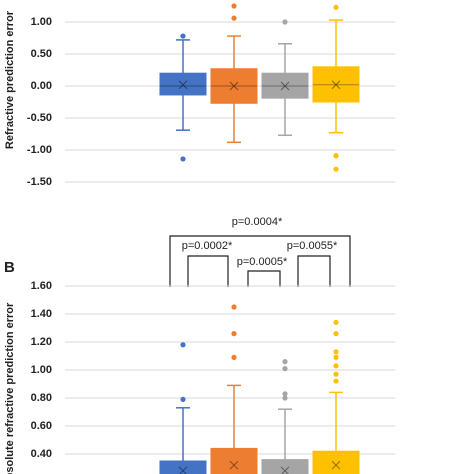 This screenshot has width=474, height=474. Describe the element at coordinates (41, 398) in the screenshot. I see `y-tick-label: 0.80` at that location.